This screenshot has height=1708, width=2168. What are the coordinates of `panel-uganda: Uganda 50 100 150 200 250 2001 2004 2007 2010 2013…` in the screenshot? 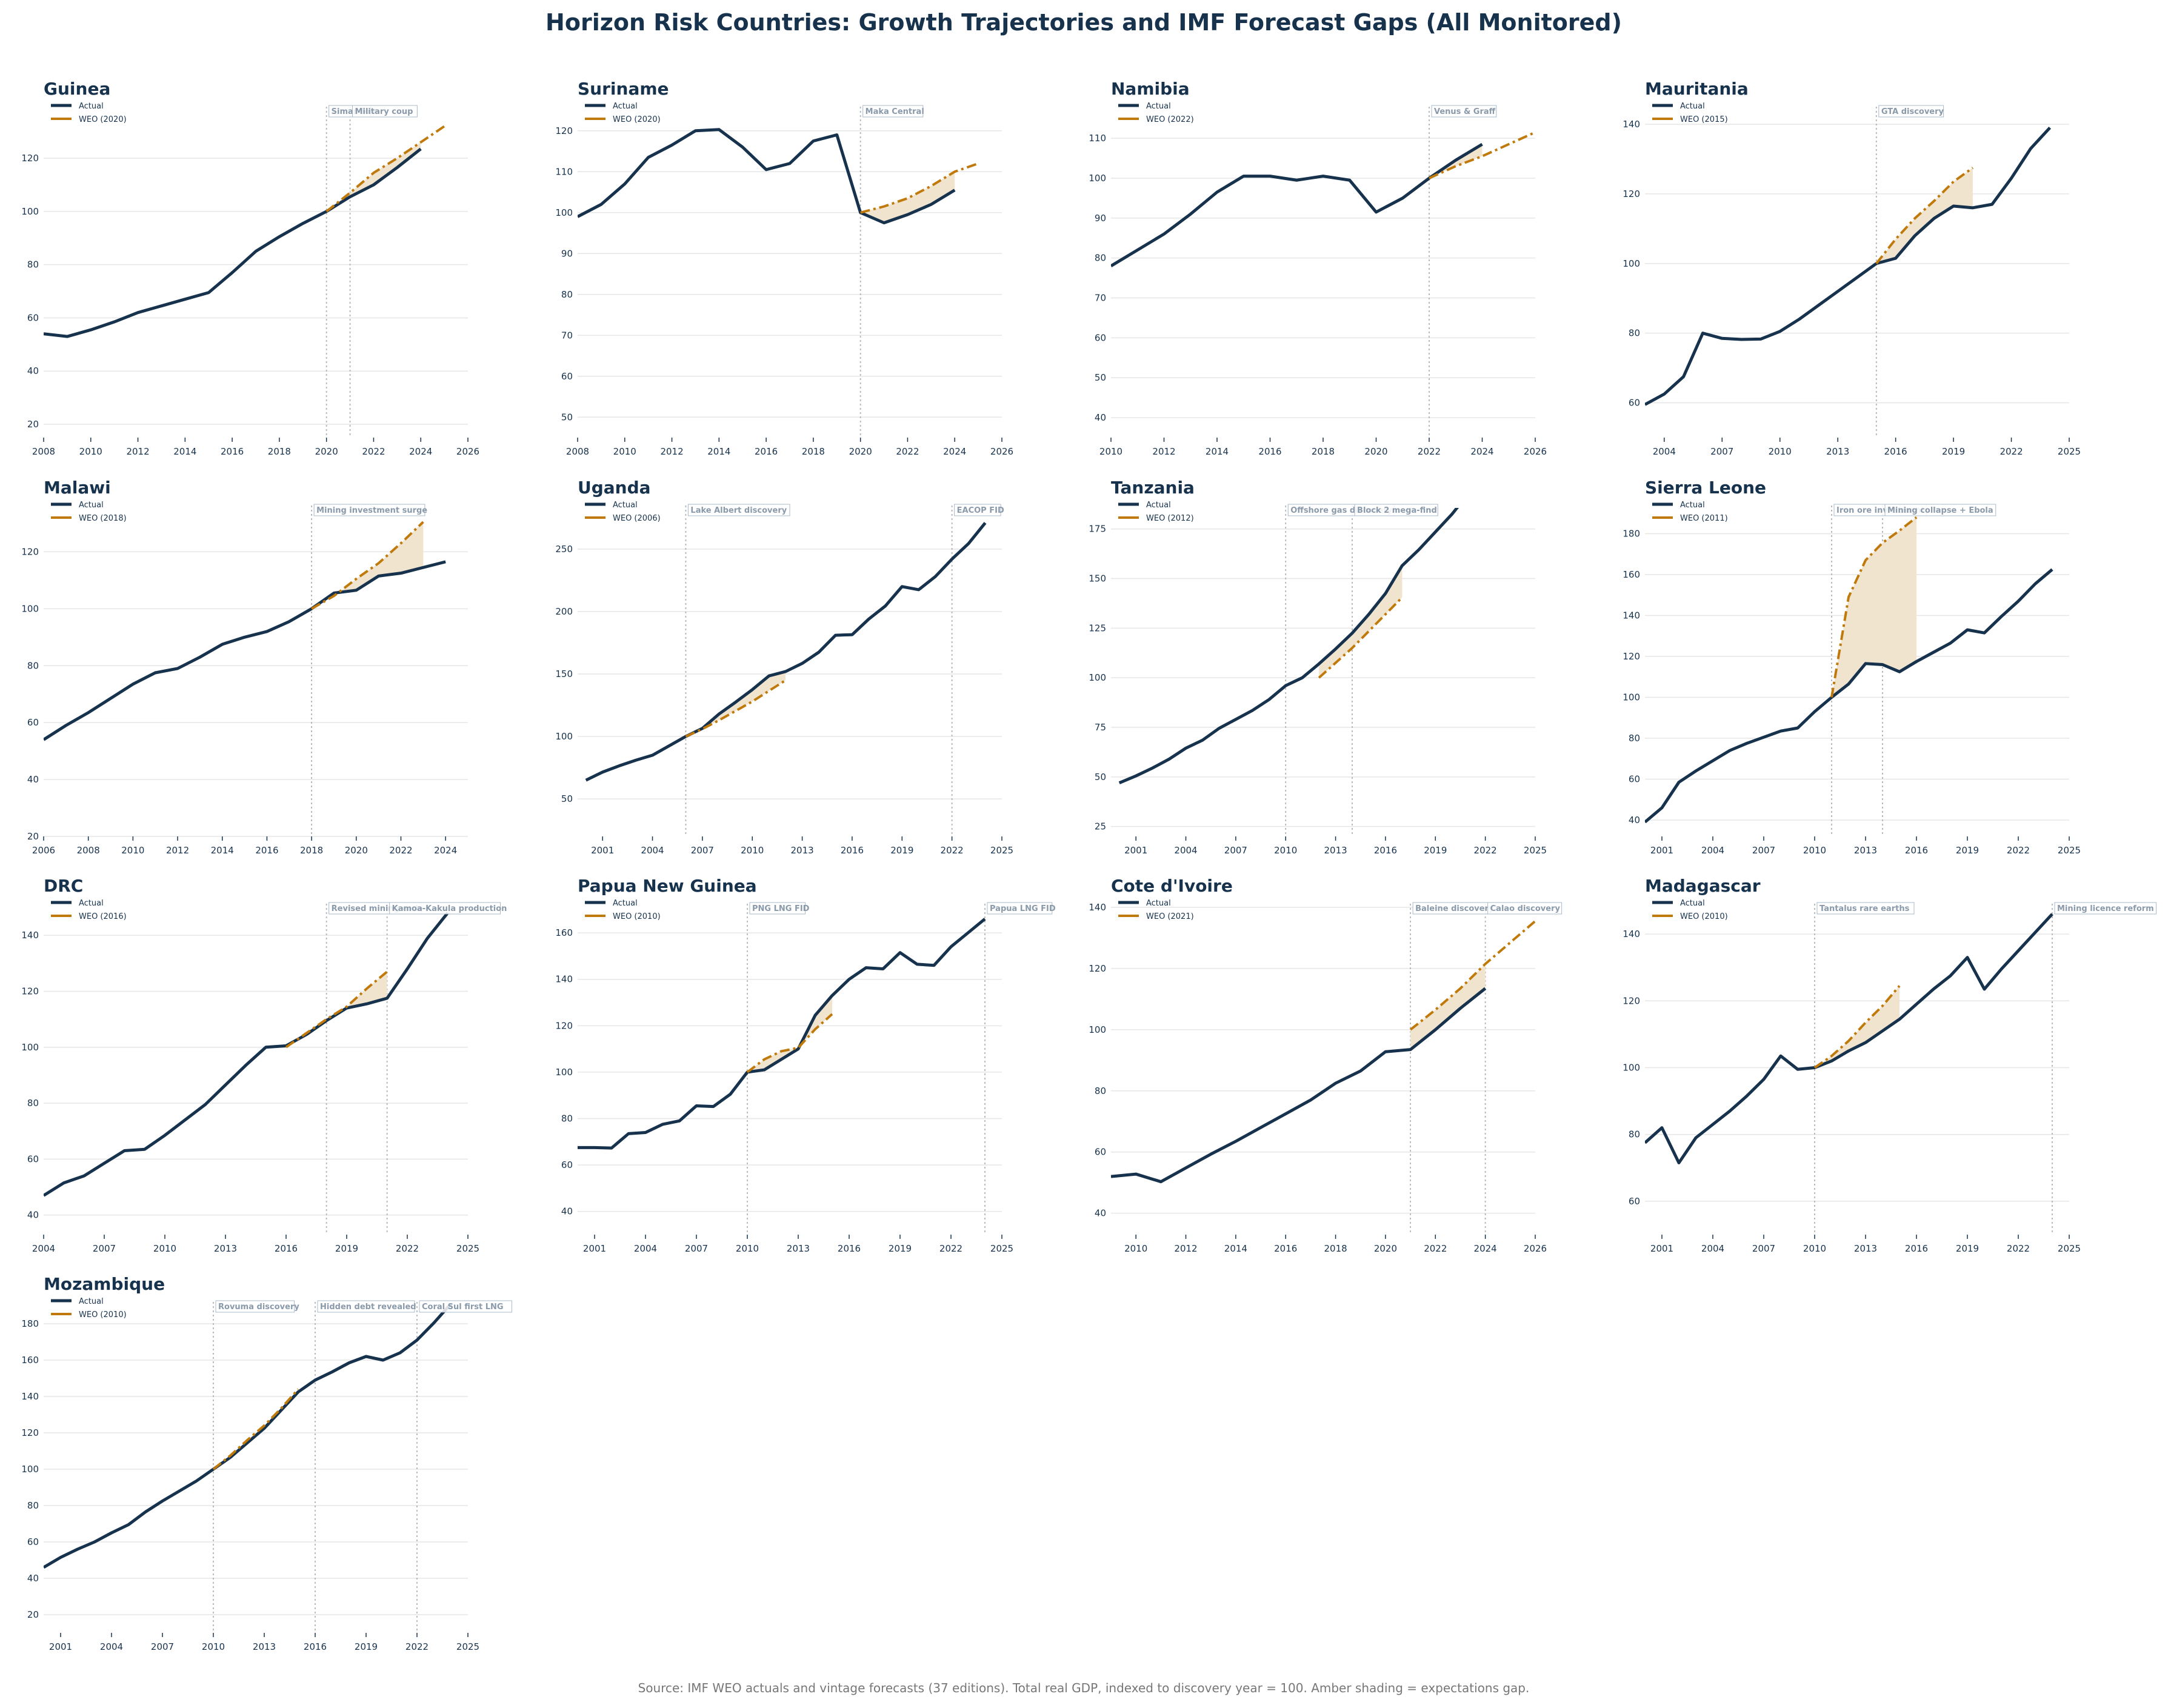 It's located at (784, 667).